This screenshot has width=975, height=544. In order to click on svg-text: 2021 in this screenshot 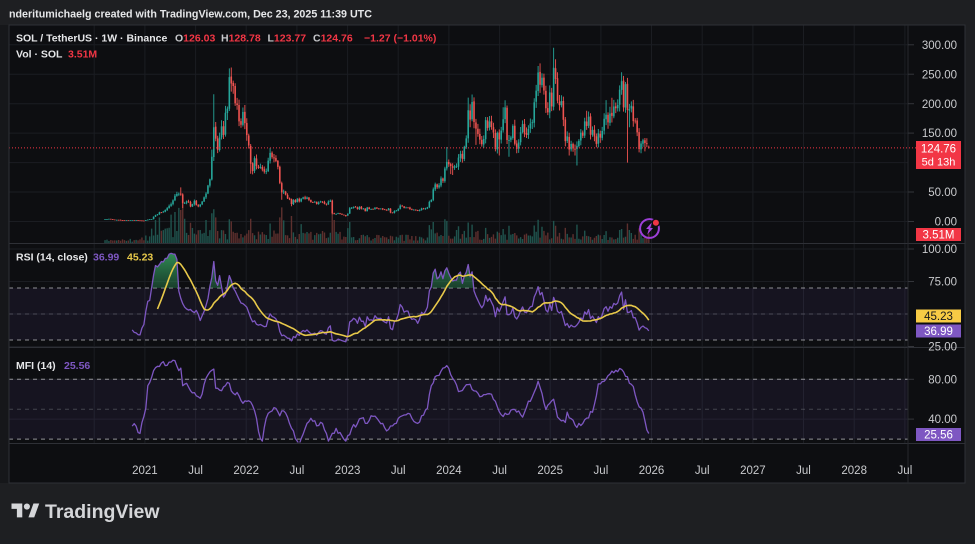, I will do `click(145, 471)`.